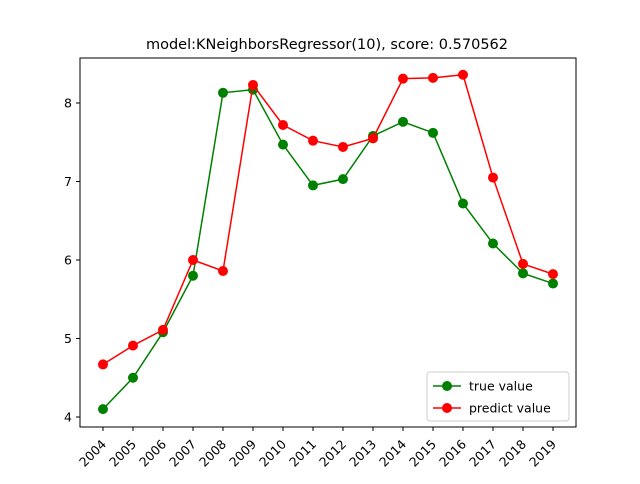  What do you see at coordinates (447, 408) in the screenshot?
I see `legend-predict-value-marker` at bounding box center [447, 408].